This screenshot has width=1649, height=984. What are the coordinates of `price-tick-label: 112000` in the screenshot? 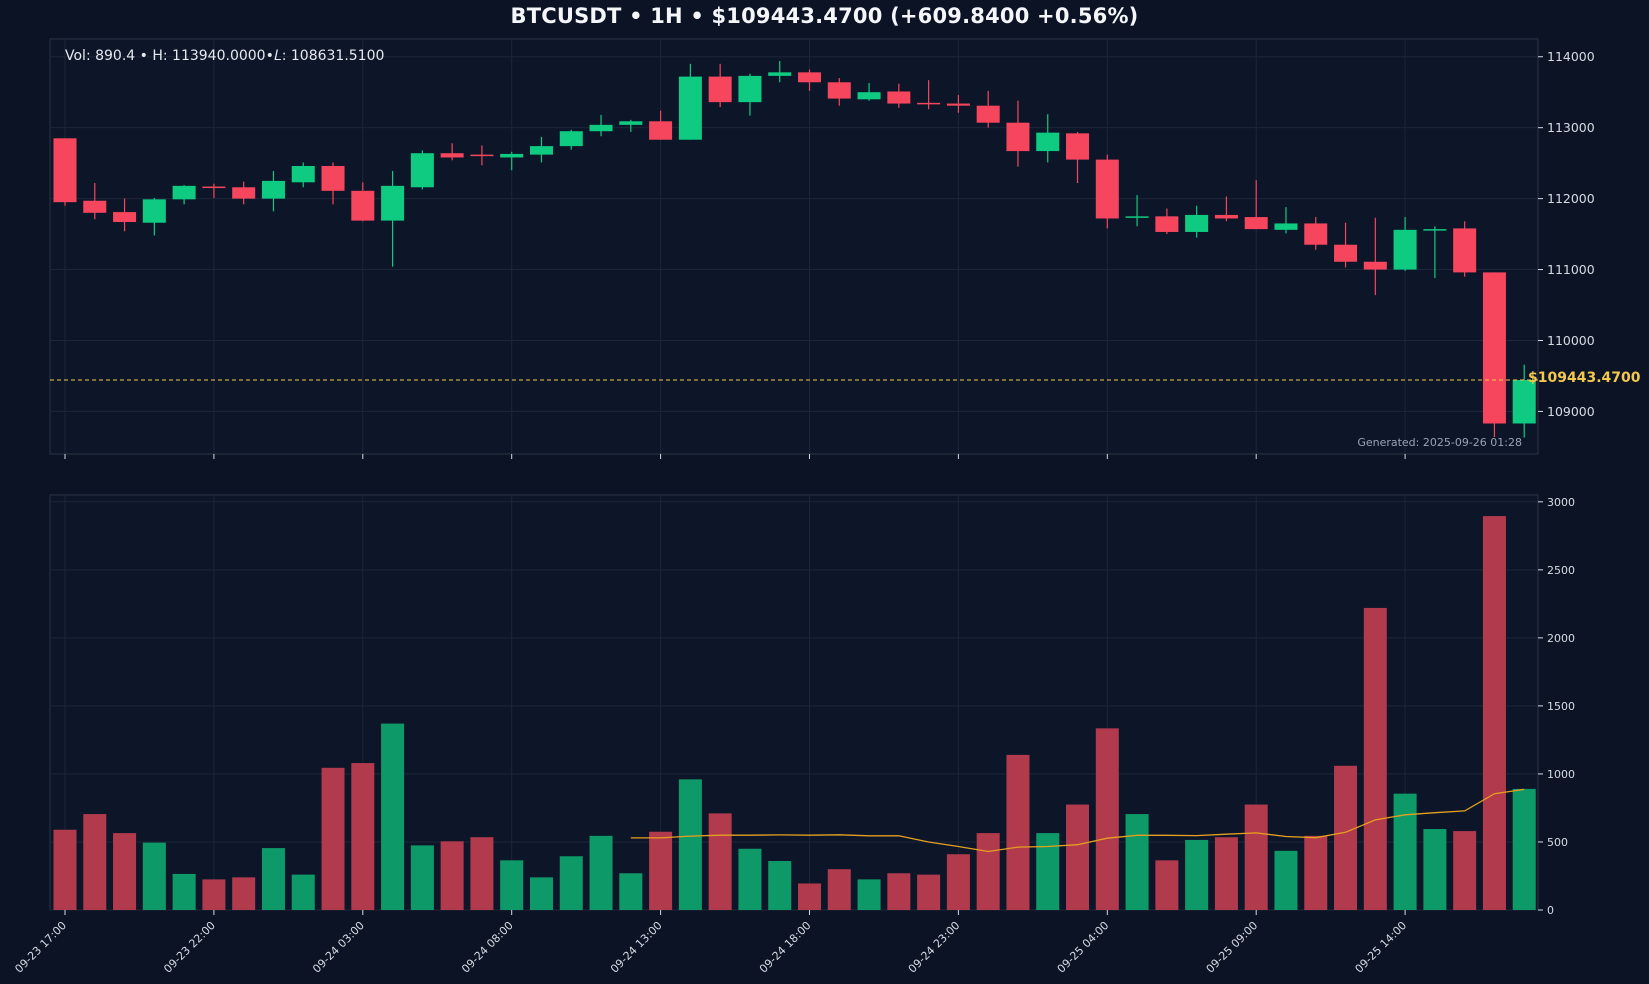 It's located at (1571, 198).